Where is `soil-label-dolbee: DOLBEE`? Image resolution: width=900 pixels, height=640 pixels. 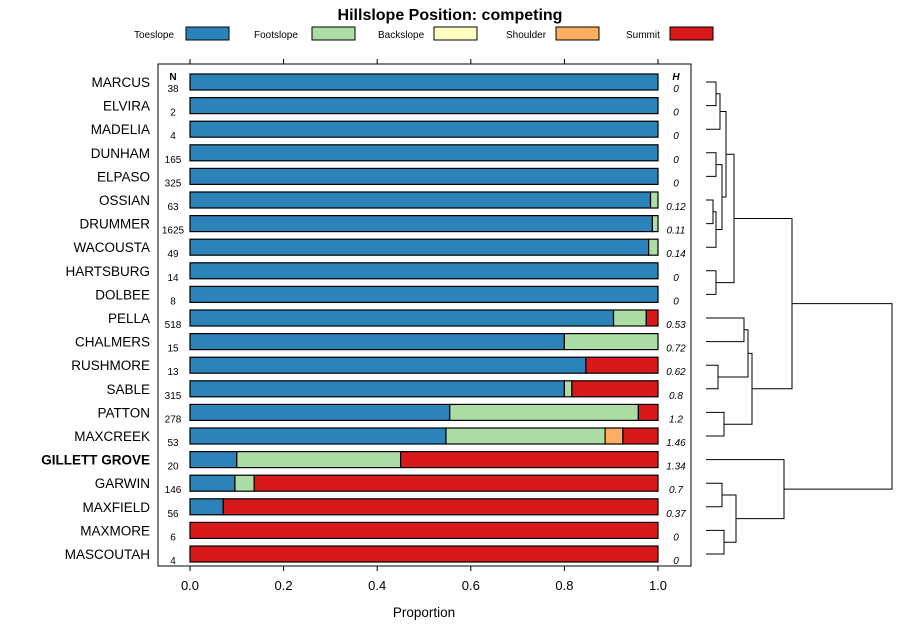 soil-label-dolbee: DOLBEE is located at coordinates (122, 294).